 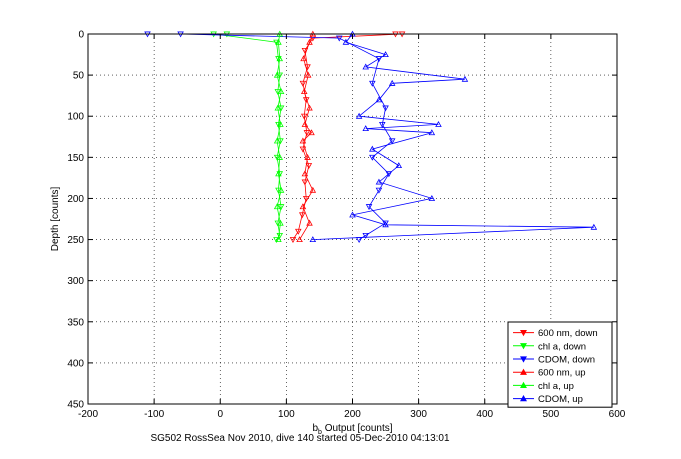 I want to click on y-tick-label: 100, so click(x=75, y=117).